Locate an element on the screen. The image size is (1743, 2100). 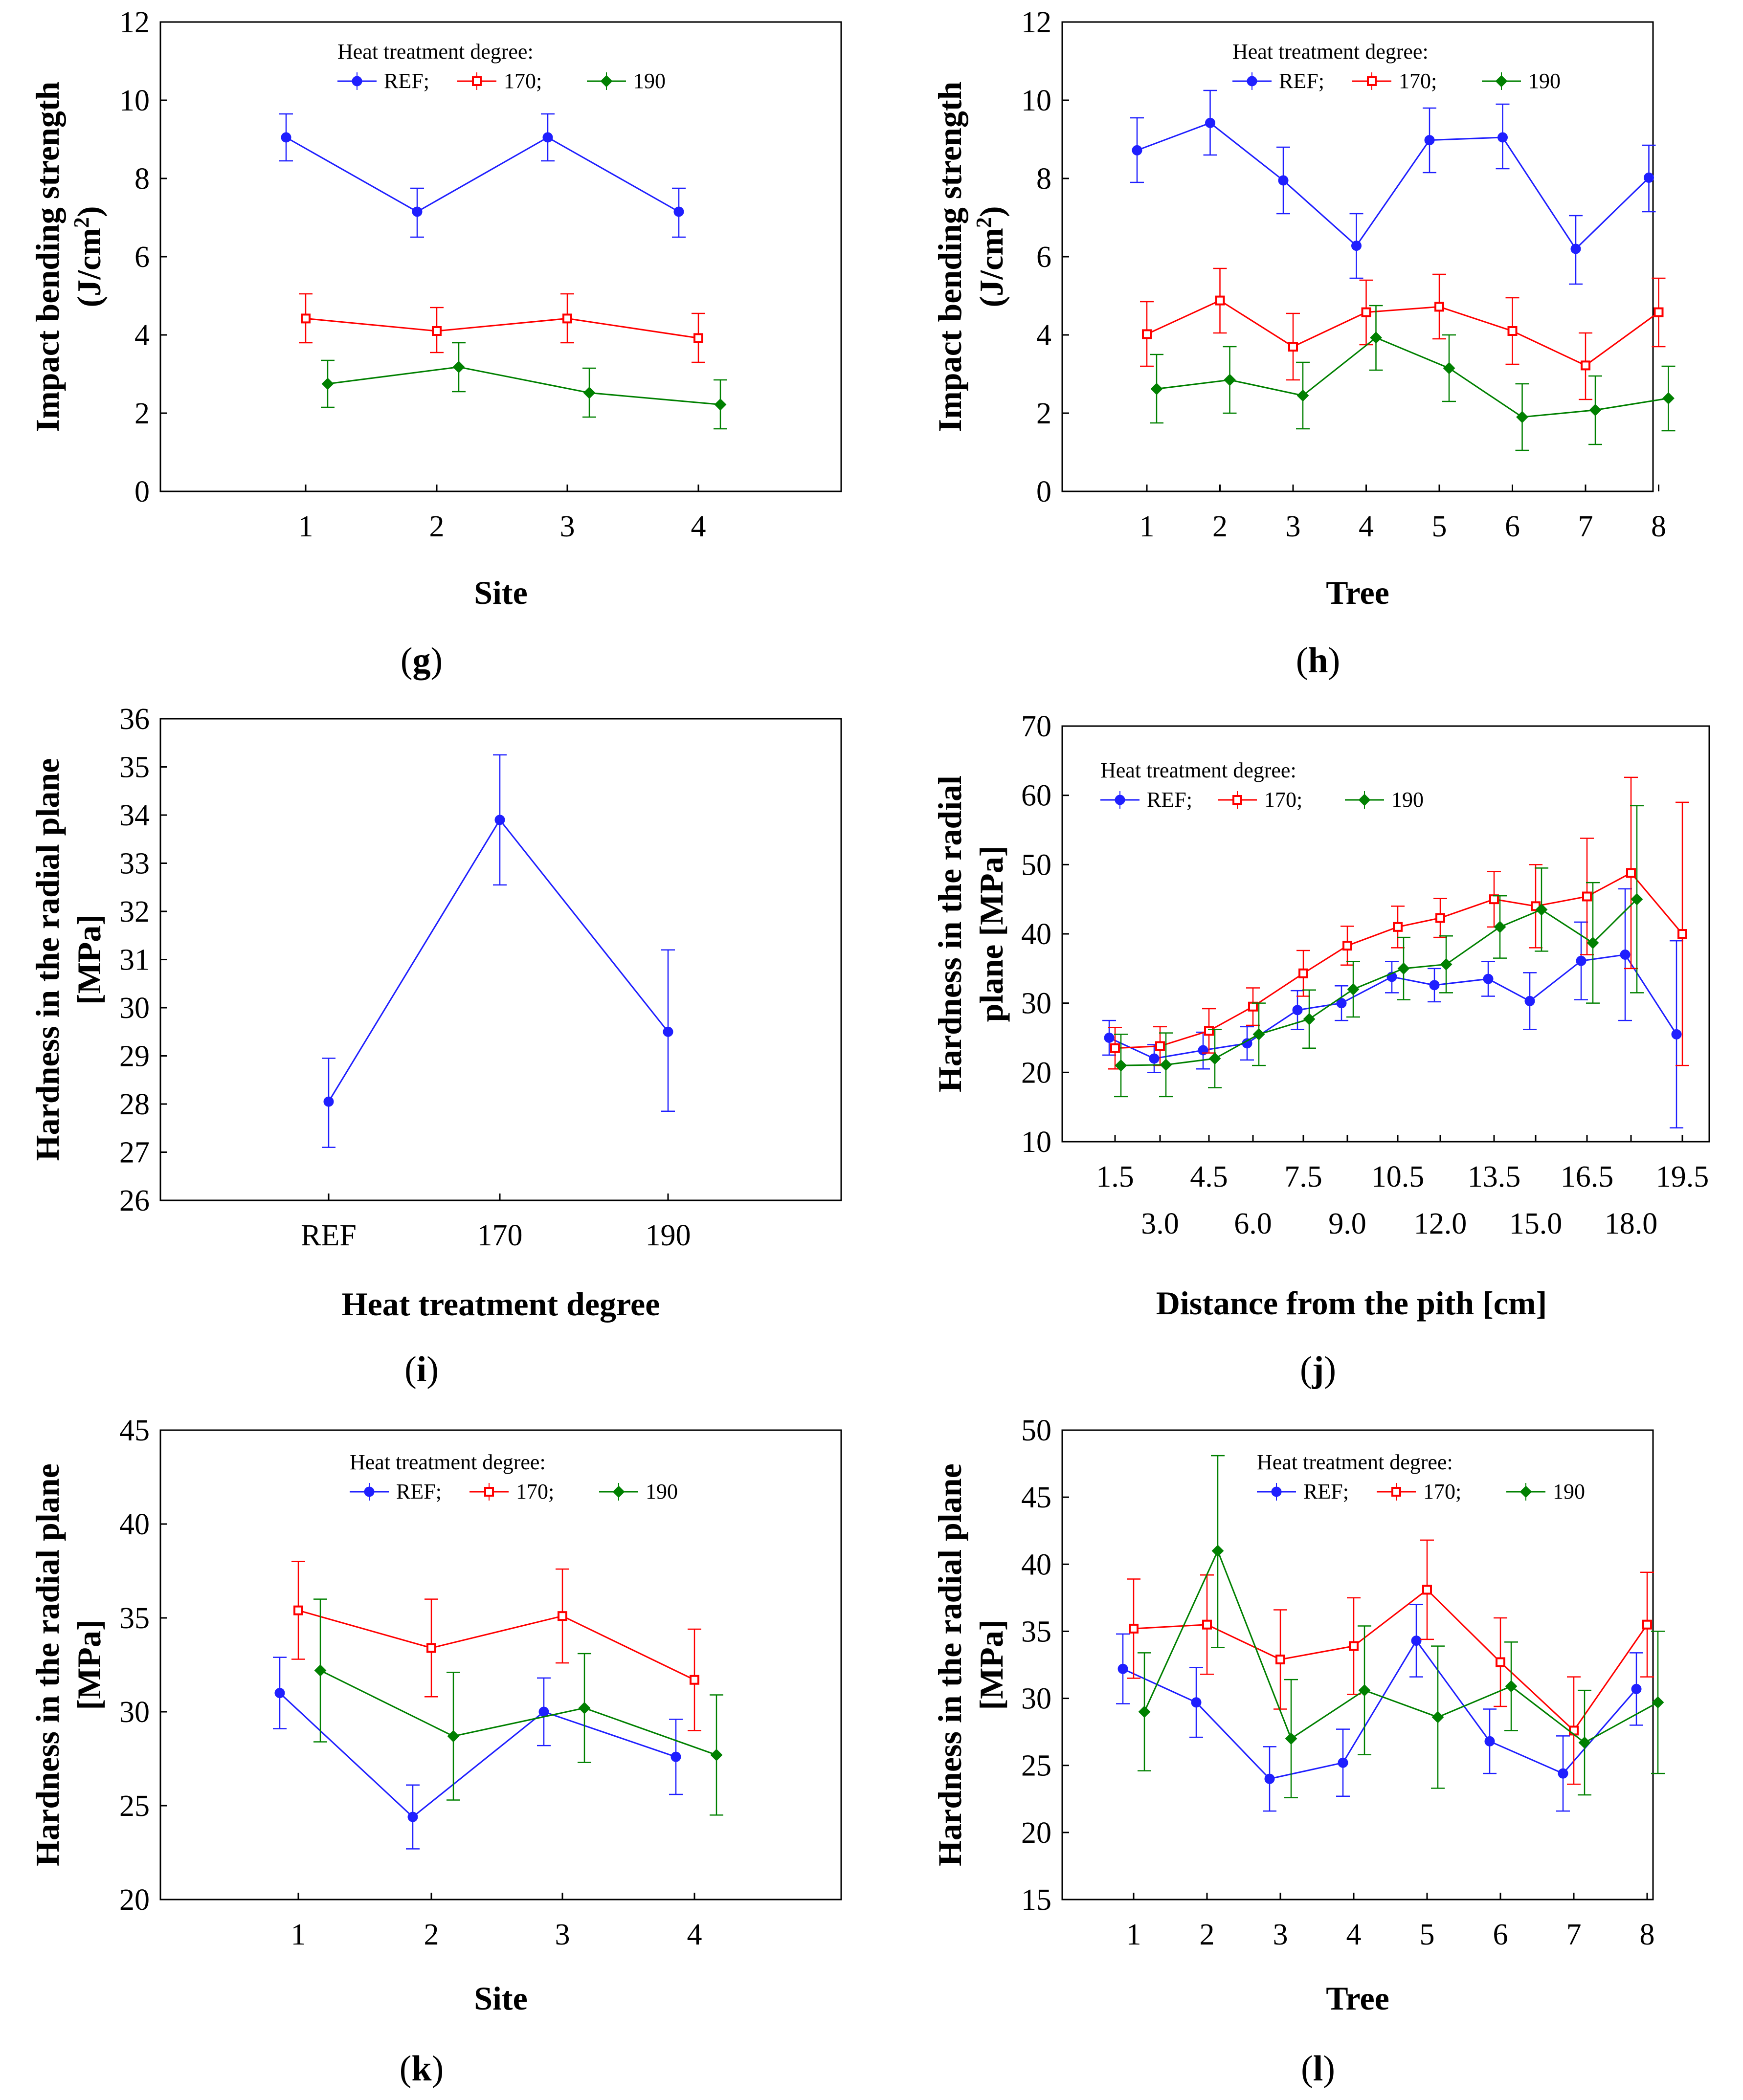
y-tick-label: 0 is located at coordinates (142, 491).